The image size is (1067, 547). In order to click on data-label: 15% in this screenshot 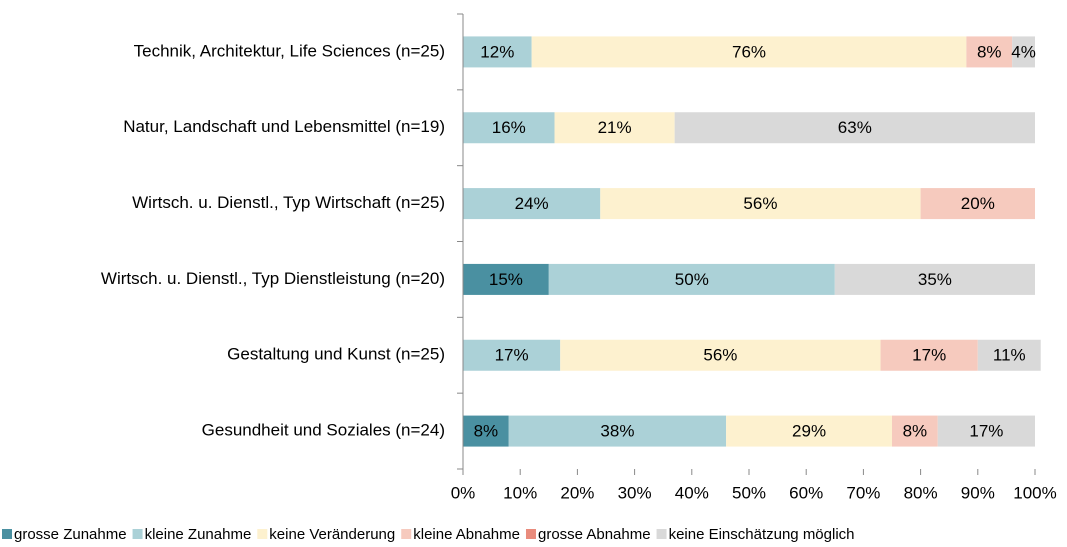, I will do `click(506, 279)`.